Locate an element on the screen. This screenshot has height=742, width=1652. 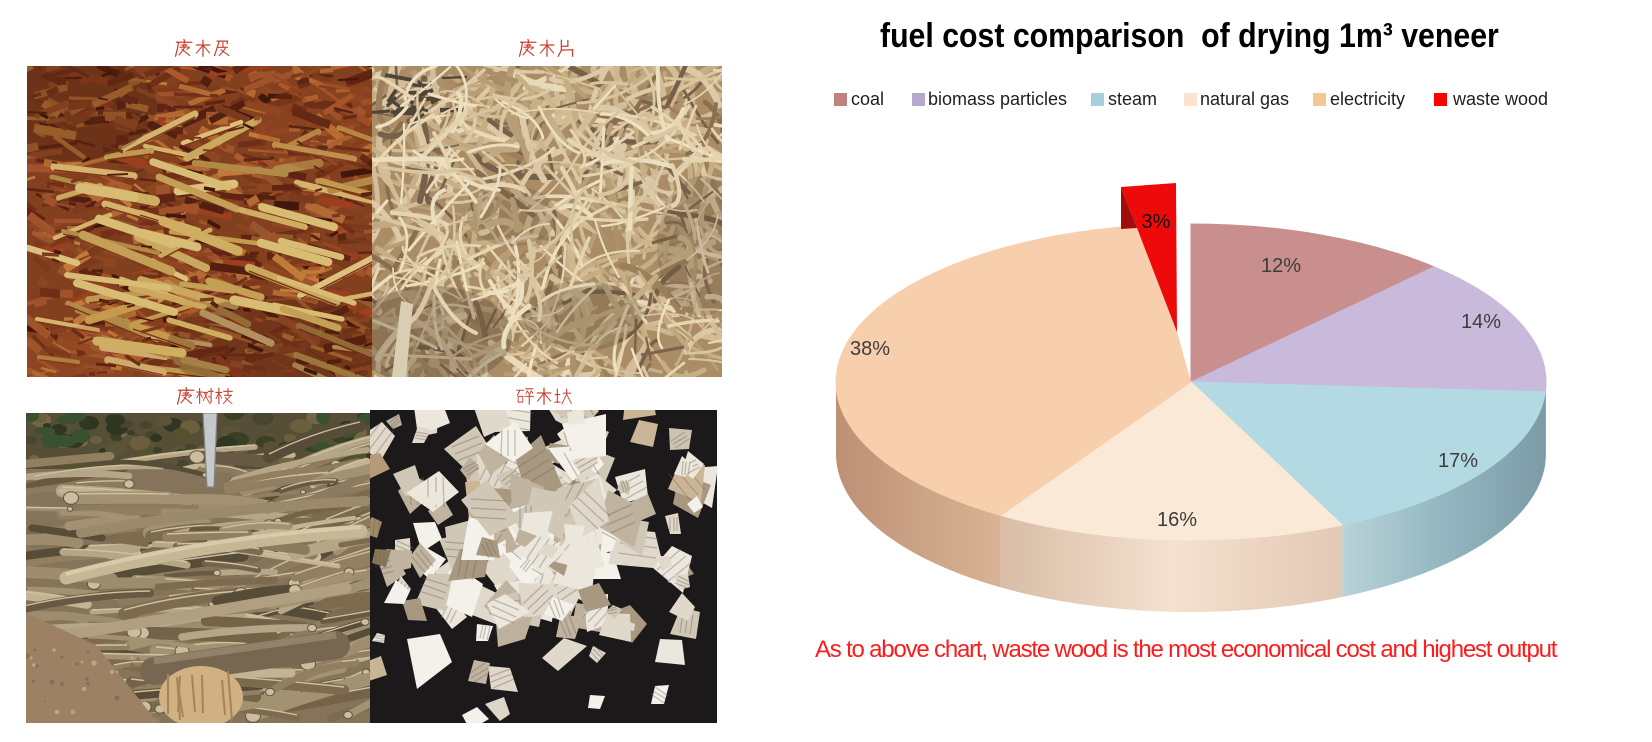
svg-text: 3% is located at coordinates (1156, 222).